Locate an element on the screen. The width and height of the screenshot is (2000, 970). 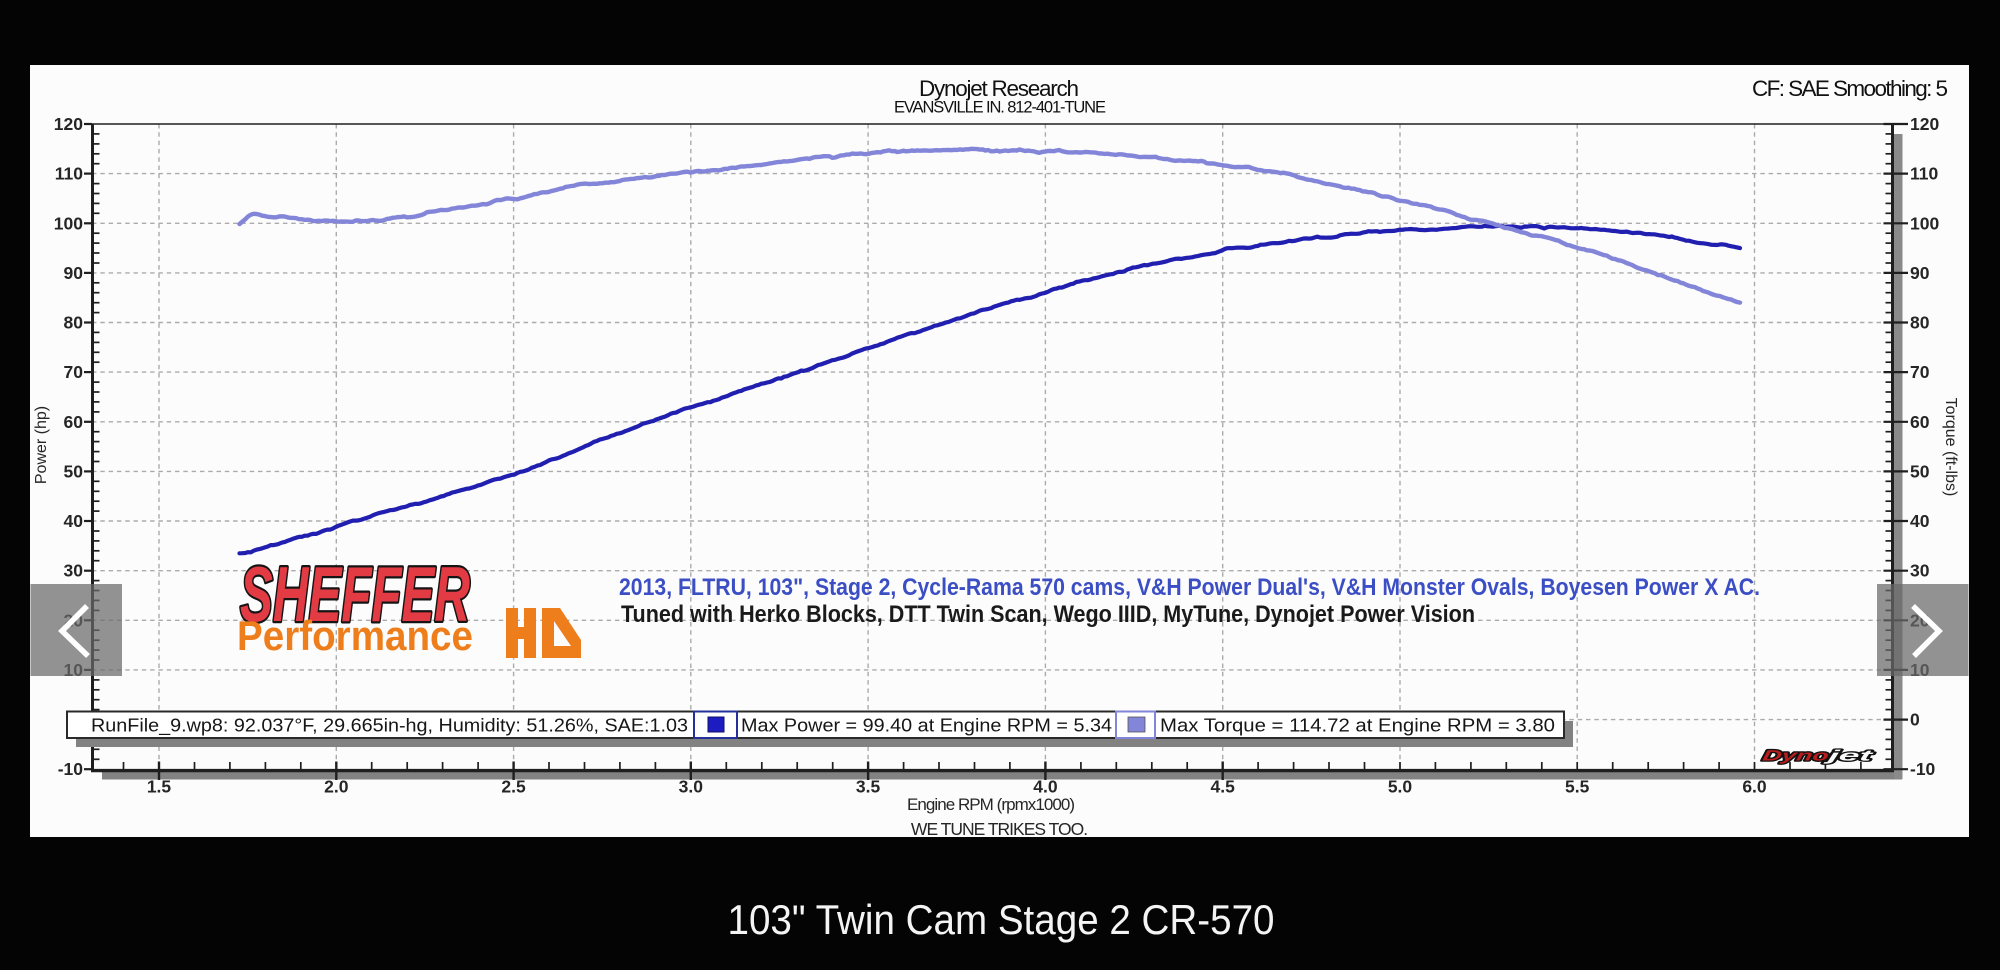
svg-text: 5.5 is located at coordinates (1577, 787).